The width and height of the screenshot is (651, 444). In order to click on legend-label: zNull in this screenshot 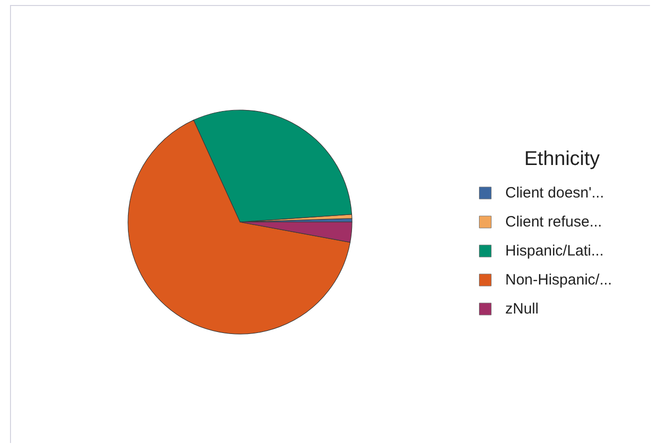, I will do `click(522, 309)`.